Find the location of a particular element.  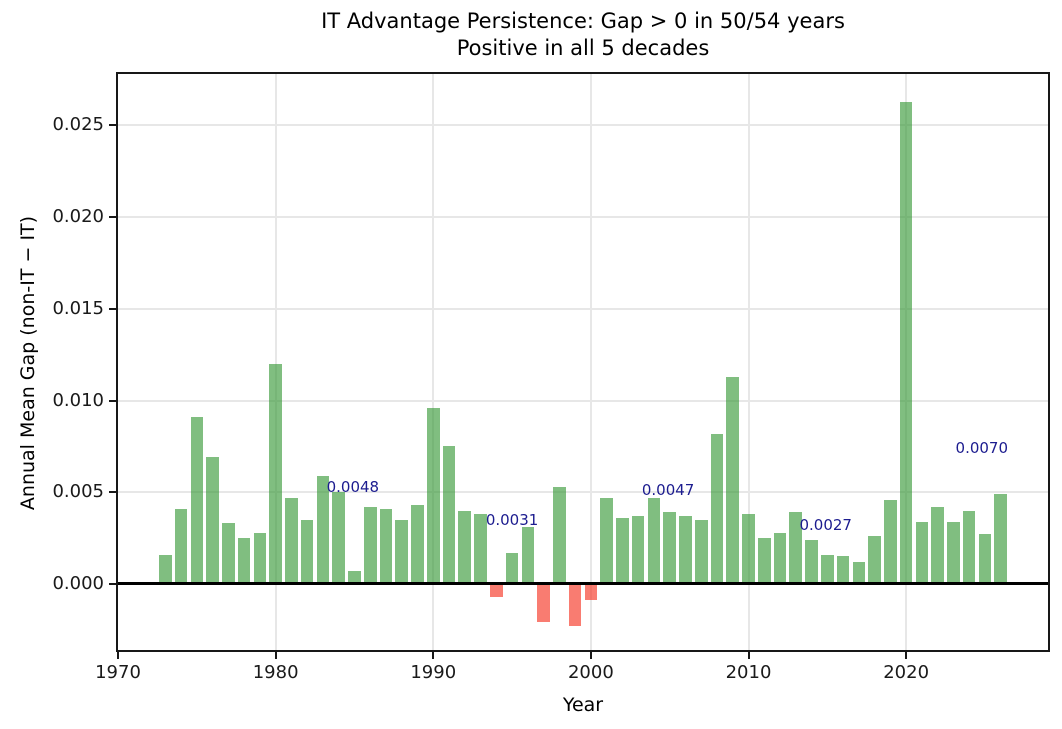

y-axis-label: Annual Mean Gap (non-IT − IT) is located at coordinates (28, 363).